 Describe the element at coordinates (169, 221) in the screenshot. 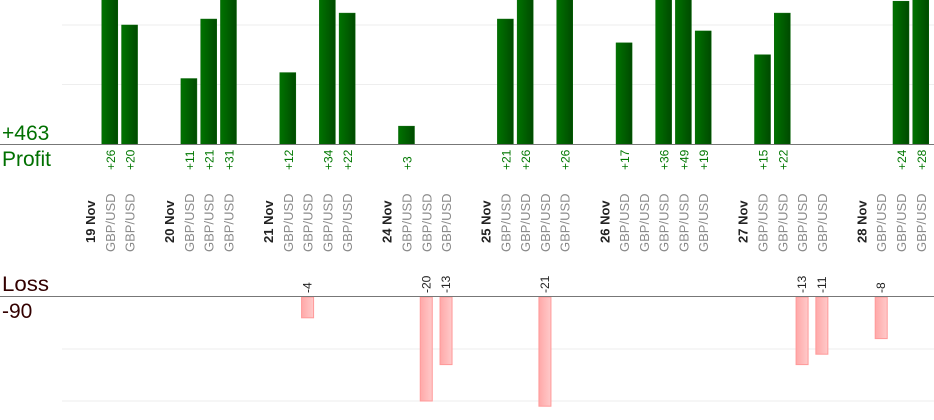

I see `date-label: 20 Nov` at that location.